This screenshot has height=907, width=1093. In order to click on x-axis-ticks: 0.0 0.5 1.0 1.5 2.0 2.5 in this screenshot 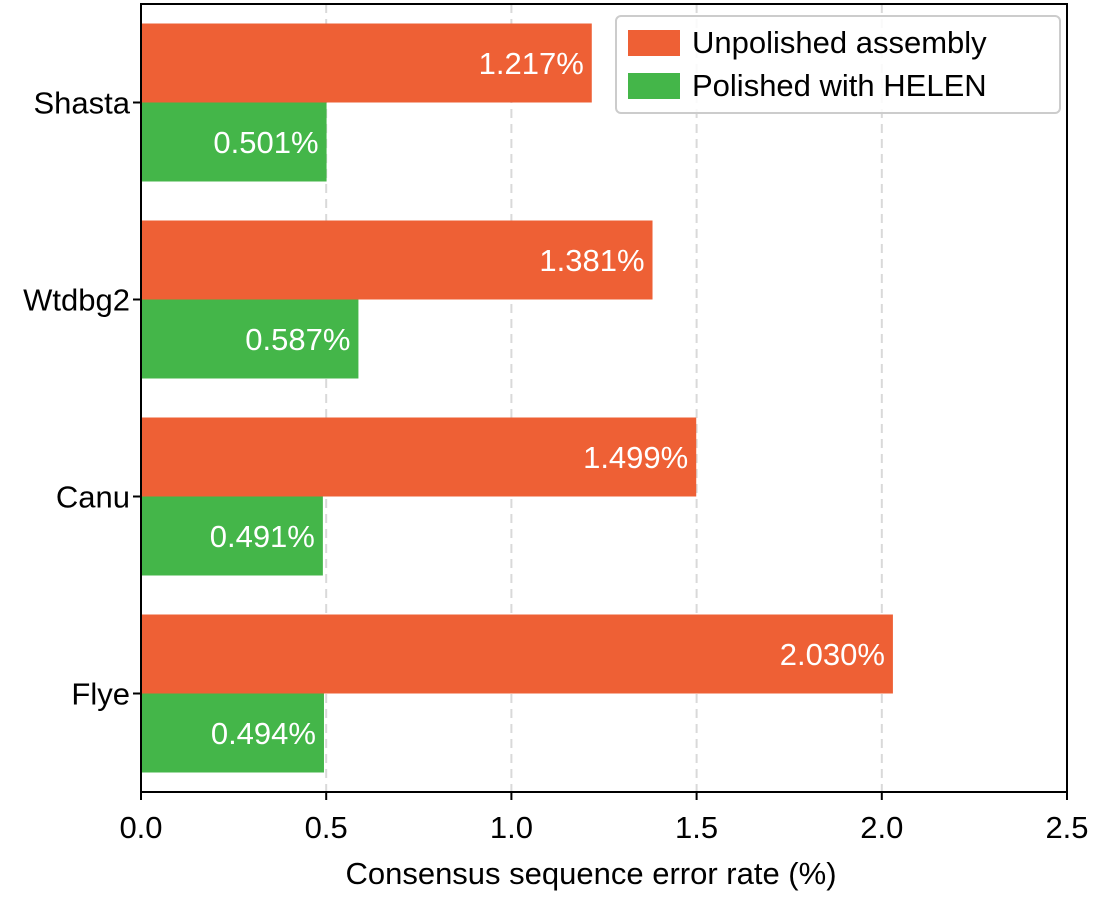, I will do `click(604, 818)`.